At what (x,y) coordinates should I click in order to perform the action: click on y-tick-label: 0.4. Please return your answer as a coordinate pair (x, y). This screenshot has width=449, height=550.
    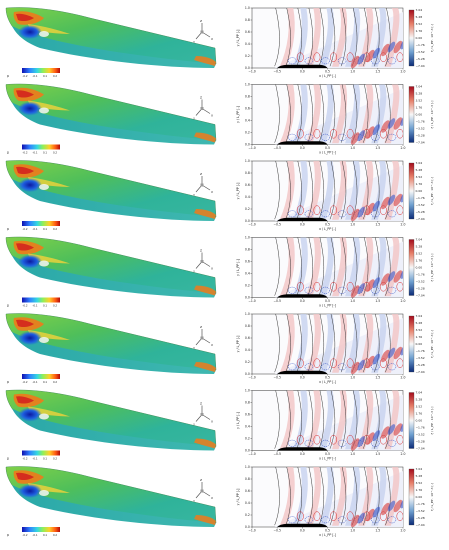
    Looking at the image, I should click on (247, 44).